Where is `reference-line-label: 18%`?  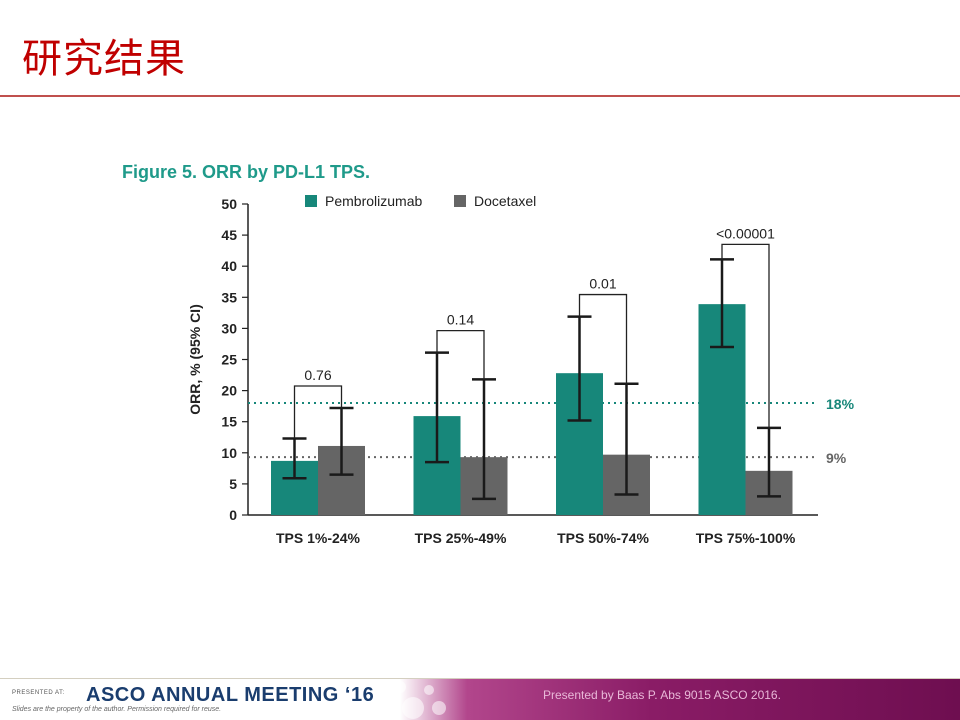 reference-line-label: 18% is located at coordinates (840, 404).